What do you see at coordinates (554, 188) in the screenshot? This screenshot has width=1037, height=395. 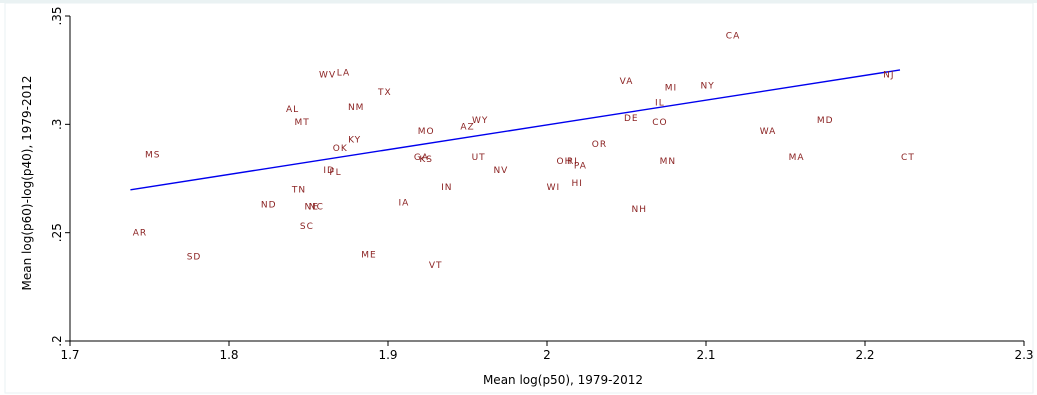 I see `point-label-wi: WI` at bounding box center [554, 188].